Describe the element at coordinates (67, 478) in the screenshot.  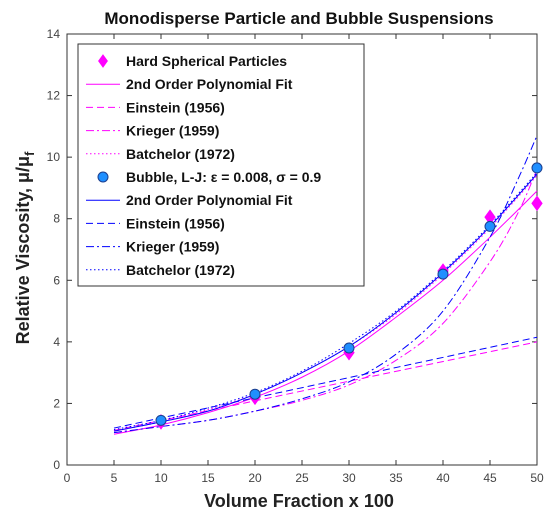
I see `x-tick-label: 0` at that location.